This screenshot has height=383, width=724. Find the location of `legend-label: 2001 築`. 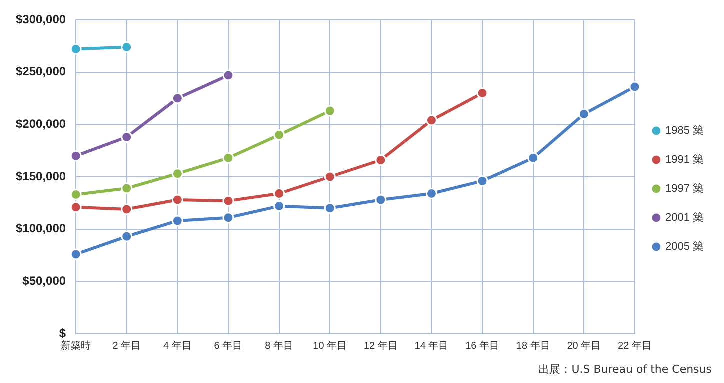

legend-label: 2001 築 is located at coordinates (684, 218).